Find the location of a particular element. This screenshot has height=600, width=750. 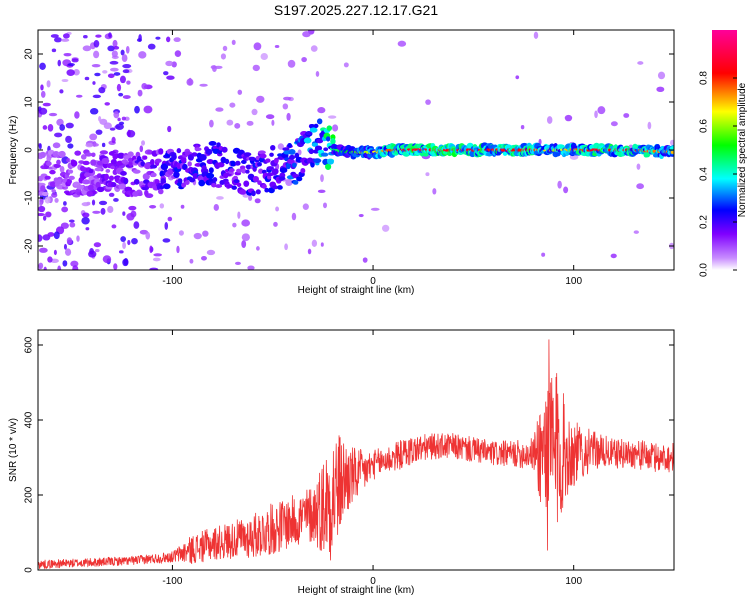

spectrogram-ridge-cell is located at coordinates (672, 152).